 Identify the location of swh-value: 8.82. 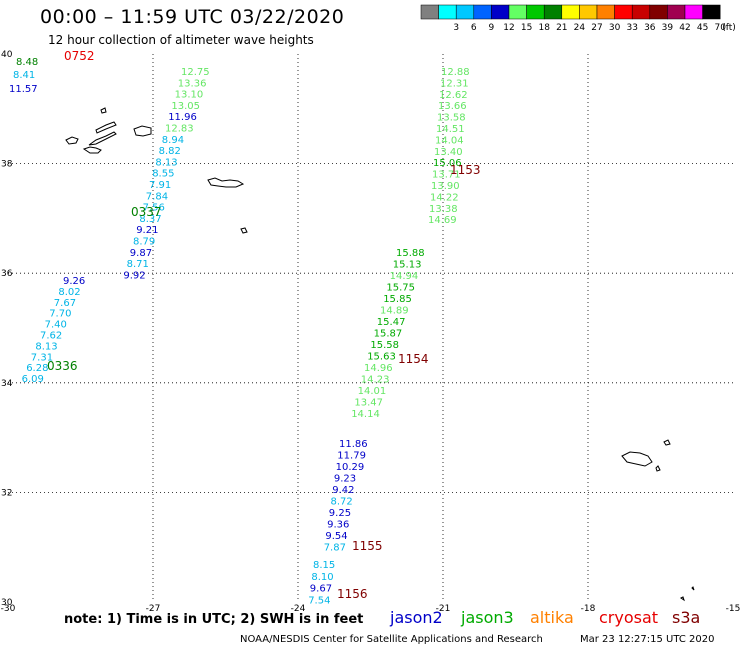
(170, 151).